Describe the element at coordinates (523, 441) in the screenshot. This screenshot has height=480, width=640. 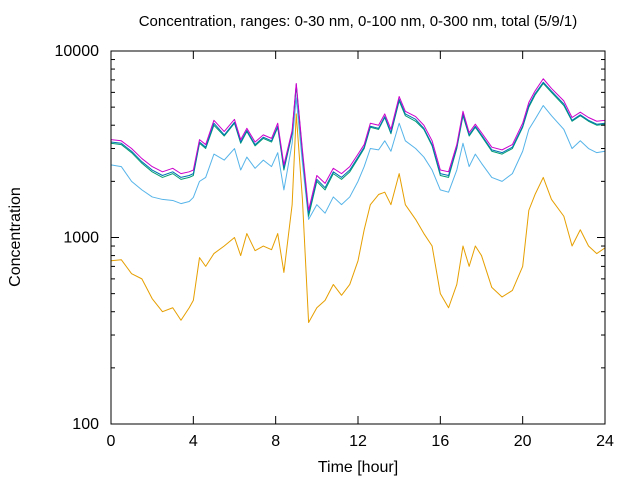
I see `x-tick-label: 20` at that location.